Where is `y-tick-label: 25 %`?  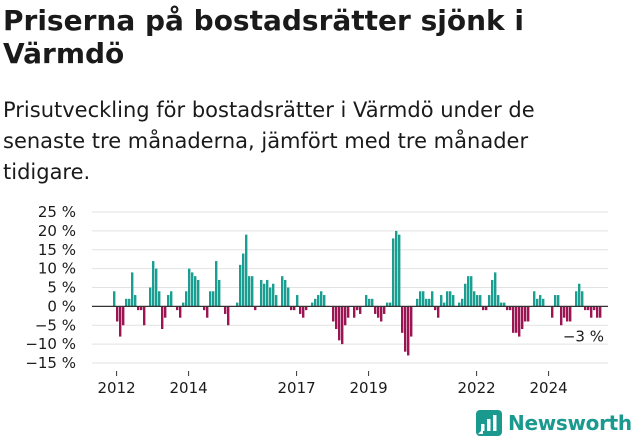
y-tick-label: 25 % is located at coordinates (57, 212).